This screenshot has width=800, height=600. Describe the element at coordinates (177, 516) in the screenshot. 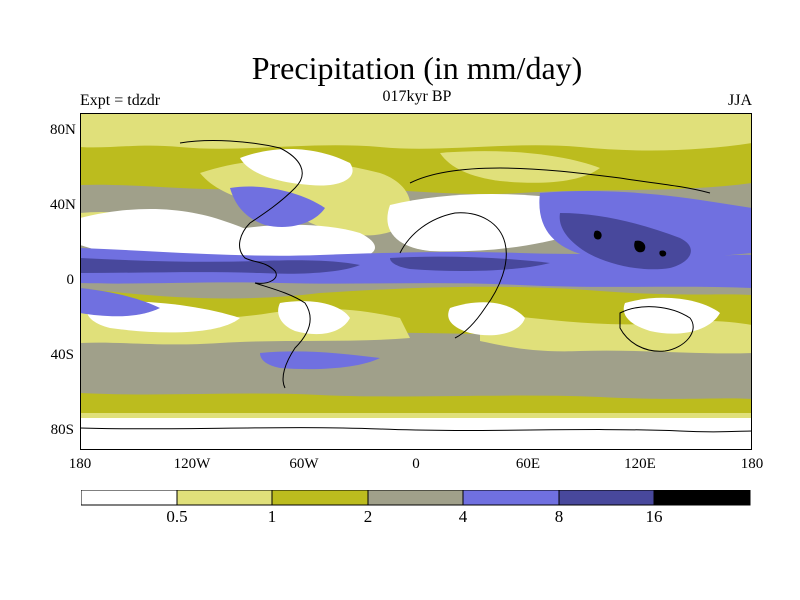

I see `colorbar-level-0-5: 0.5` at that location.